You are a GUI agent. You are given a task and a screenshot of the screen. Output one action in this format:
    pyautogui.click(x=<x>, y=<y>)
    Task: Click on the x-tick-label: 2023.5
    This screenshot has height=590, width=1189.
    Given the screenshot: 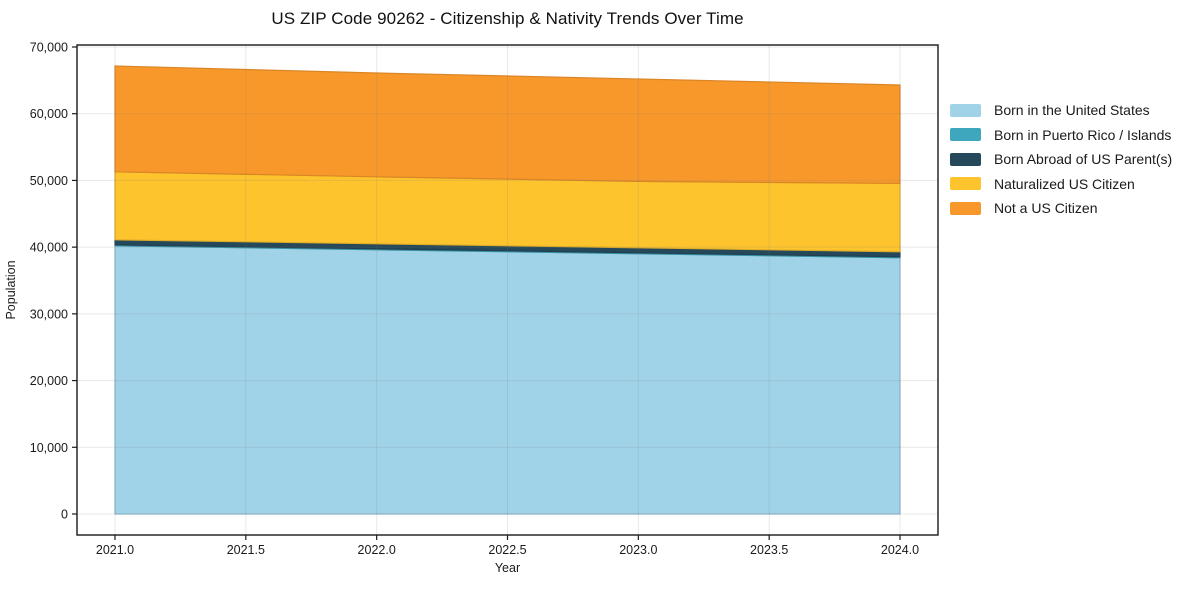 What is the action you would take?
    pyautogui.click(x=769, y=550)
    